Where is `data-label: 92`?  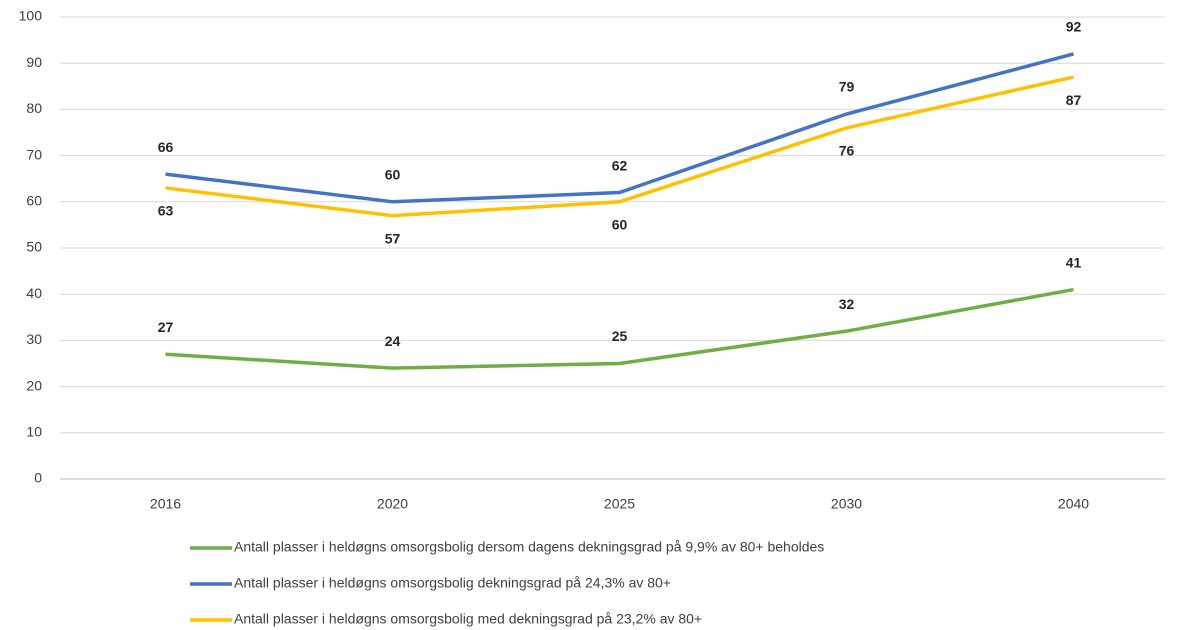
data-label: 92 is located at coordinates (1074, 27).